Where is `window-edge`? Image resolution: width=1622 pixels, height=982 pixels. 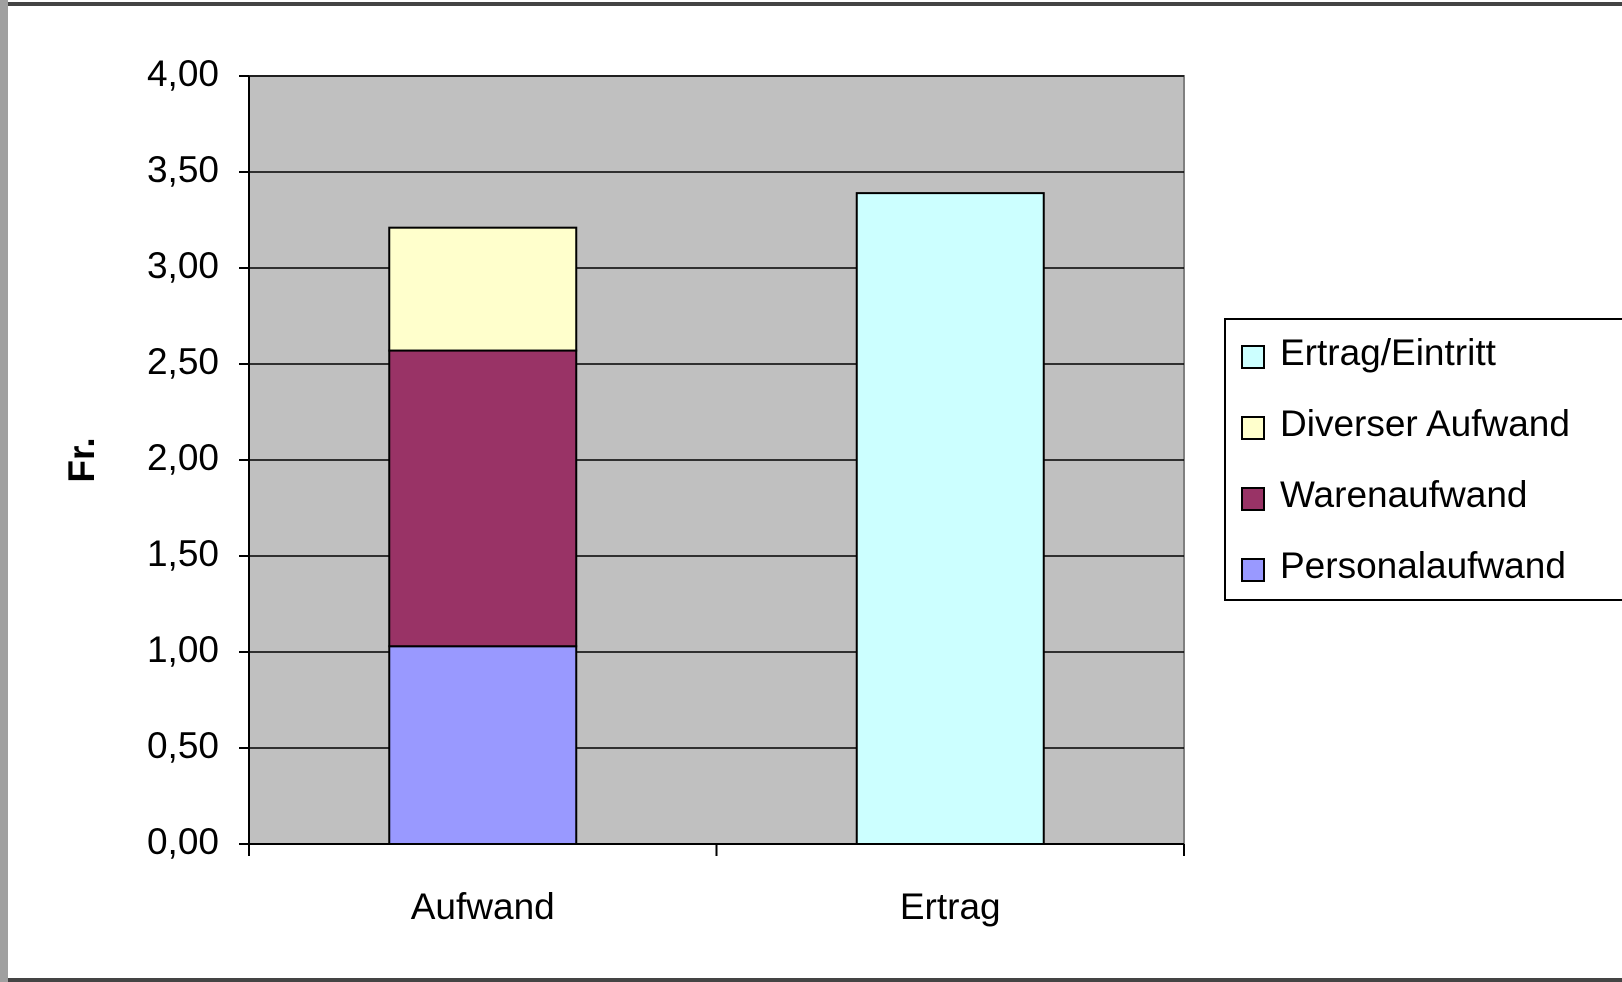 window-edge is located at coordinates (4, 491).